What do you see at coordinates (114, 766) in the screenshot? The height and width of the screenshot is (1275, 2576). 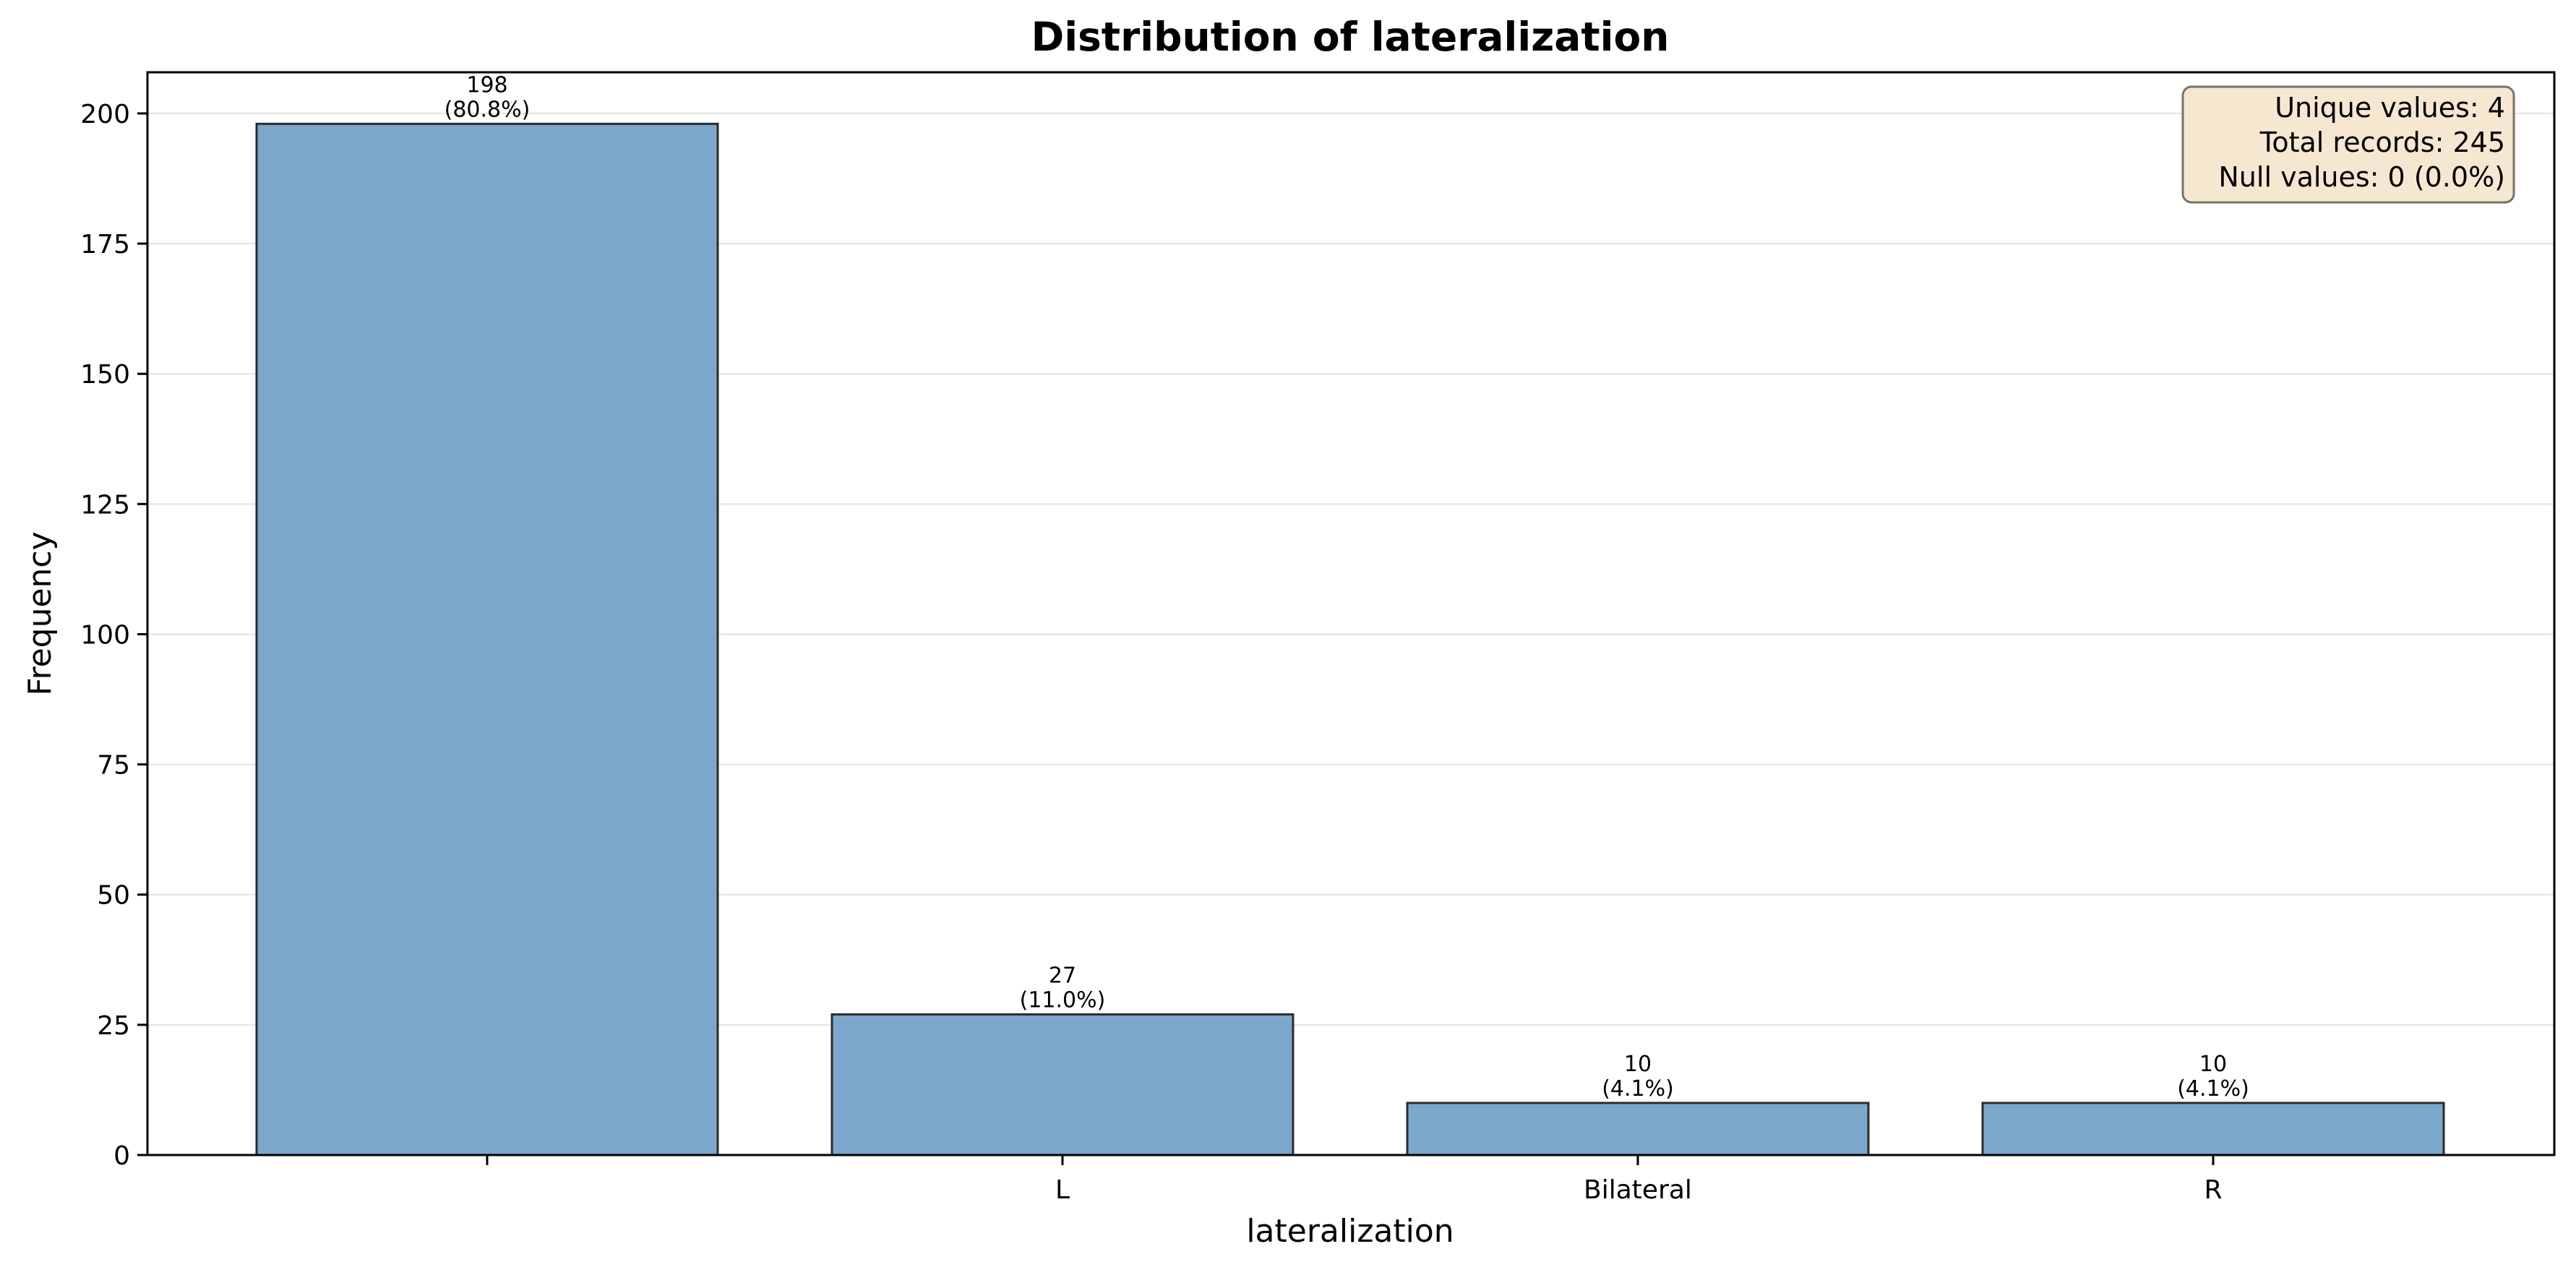 I see `y-tick-label: 75` at bounding box center [114, 766].